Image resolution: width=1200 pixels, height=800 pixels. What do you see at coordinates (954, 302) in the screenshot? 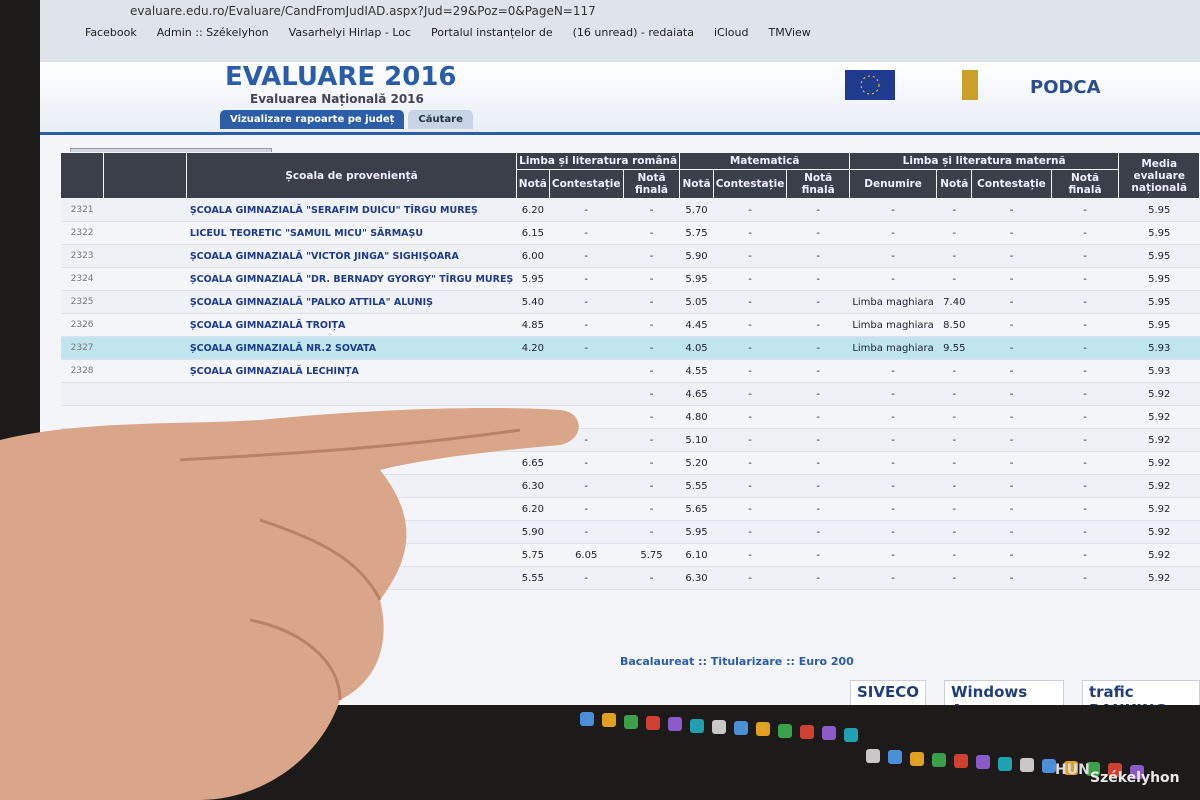
I see `cell: 7.40` at bounding box center [954, 302].